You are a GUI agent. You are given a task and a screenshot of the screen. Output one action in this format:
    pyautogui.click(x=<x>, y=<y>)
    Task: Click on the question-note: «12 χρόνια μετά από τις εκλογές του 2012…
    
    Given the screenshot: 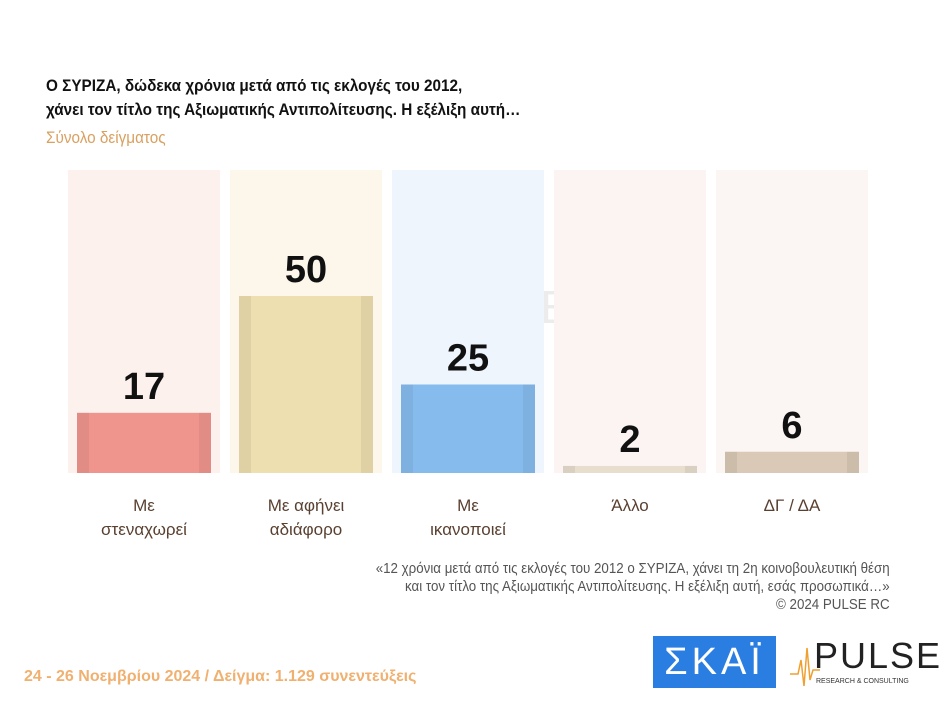 What is the action you would take?
    pyautogui.click(x=633, y=587)
    